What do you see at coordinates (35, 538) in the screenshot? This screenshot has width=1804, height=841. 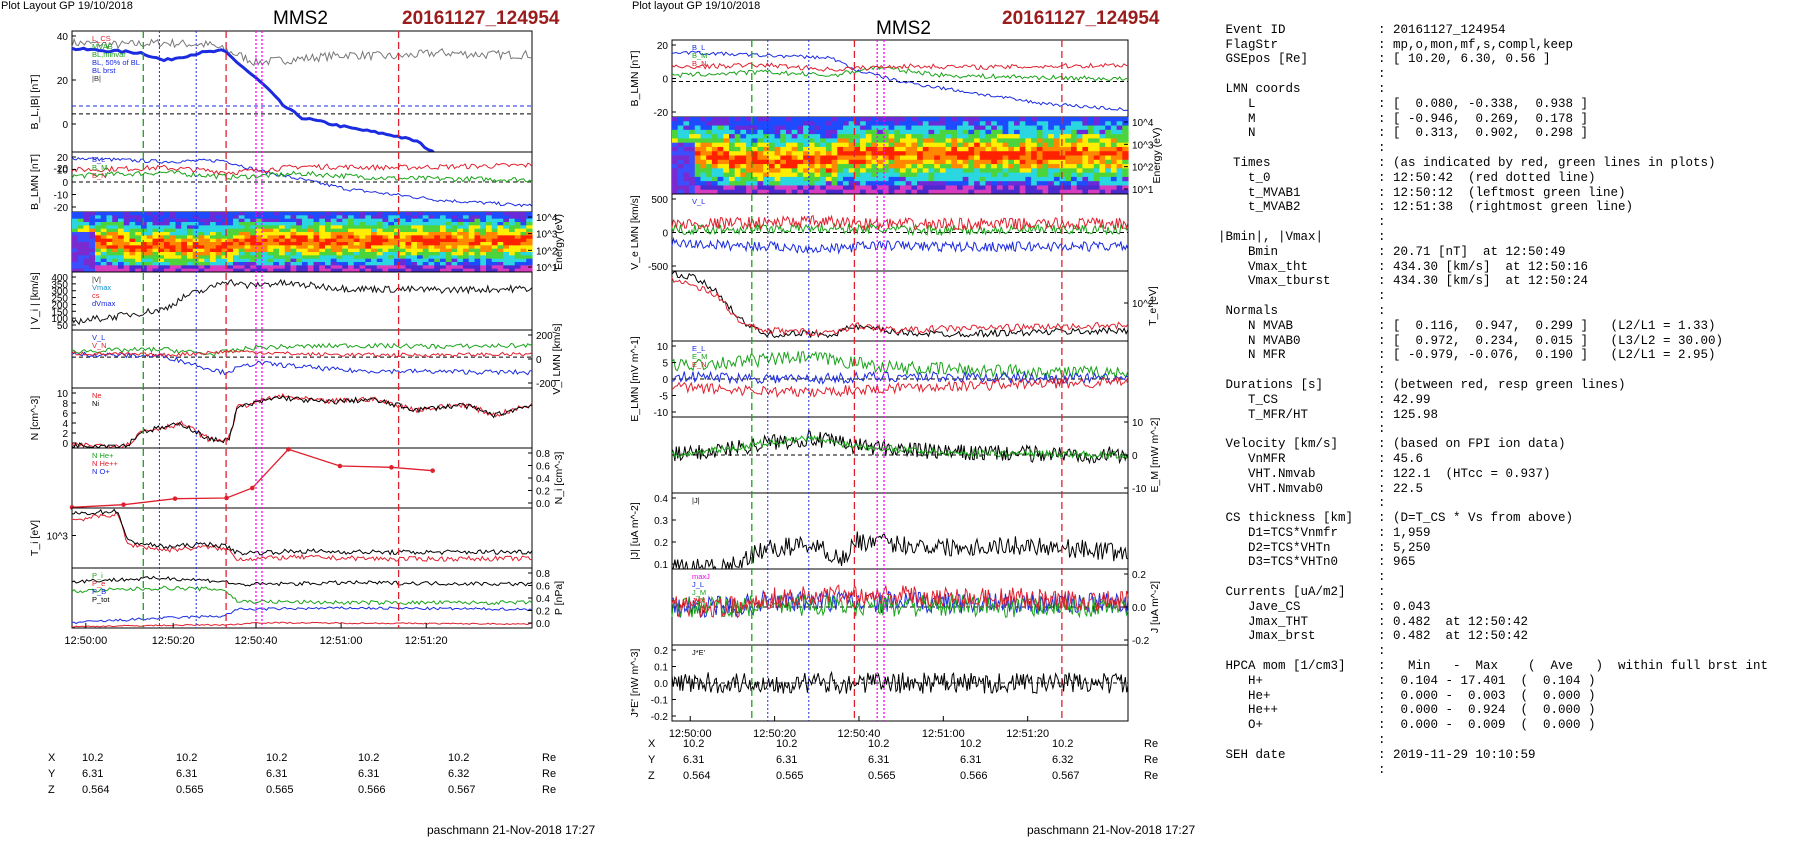 I see `y-axis-label: T_i [eV]` at bounding box center [35, 538].